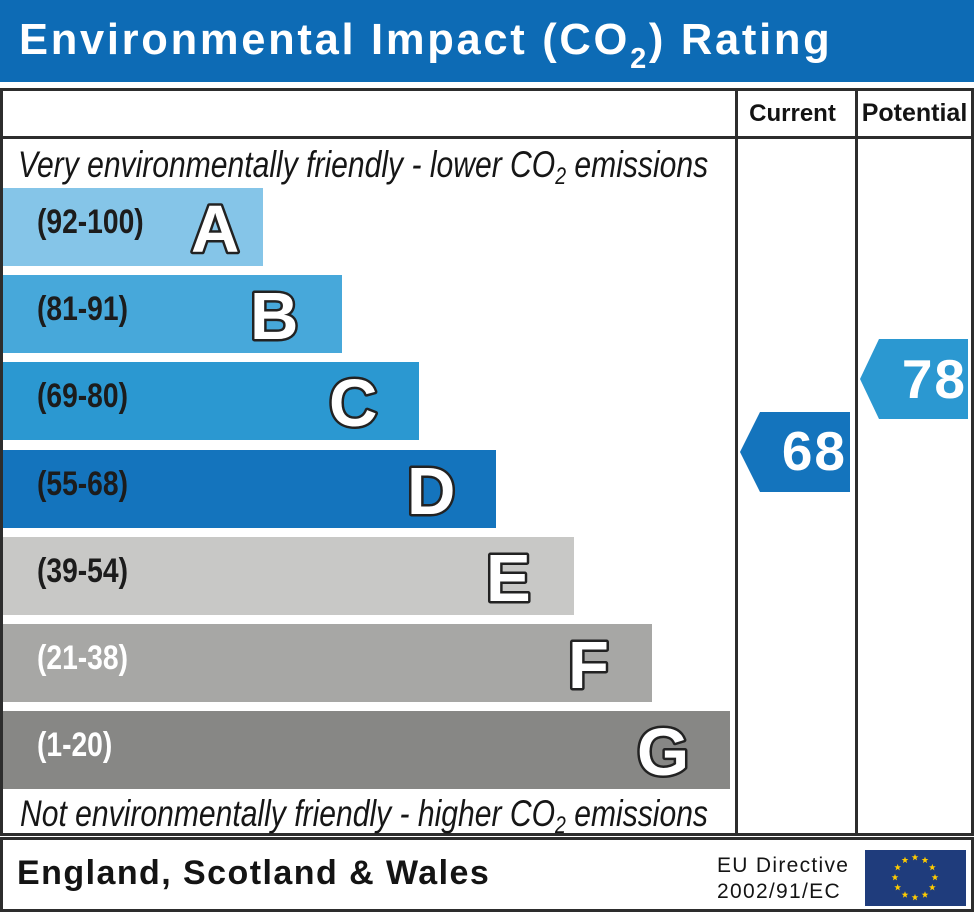 The image size is (974, 917). Describe the element at coordinates (215, 231) in the screenshot. I see `svg-text: A` at that location.